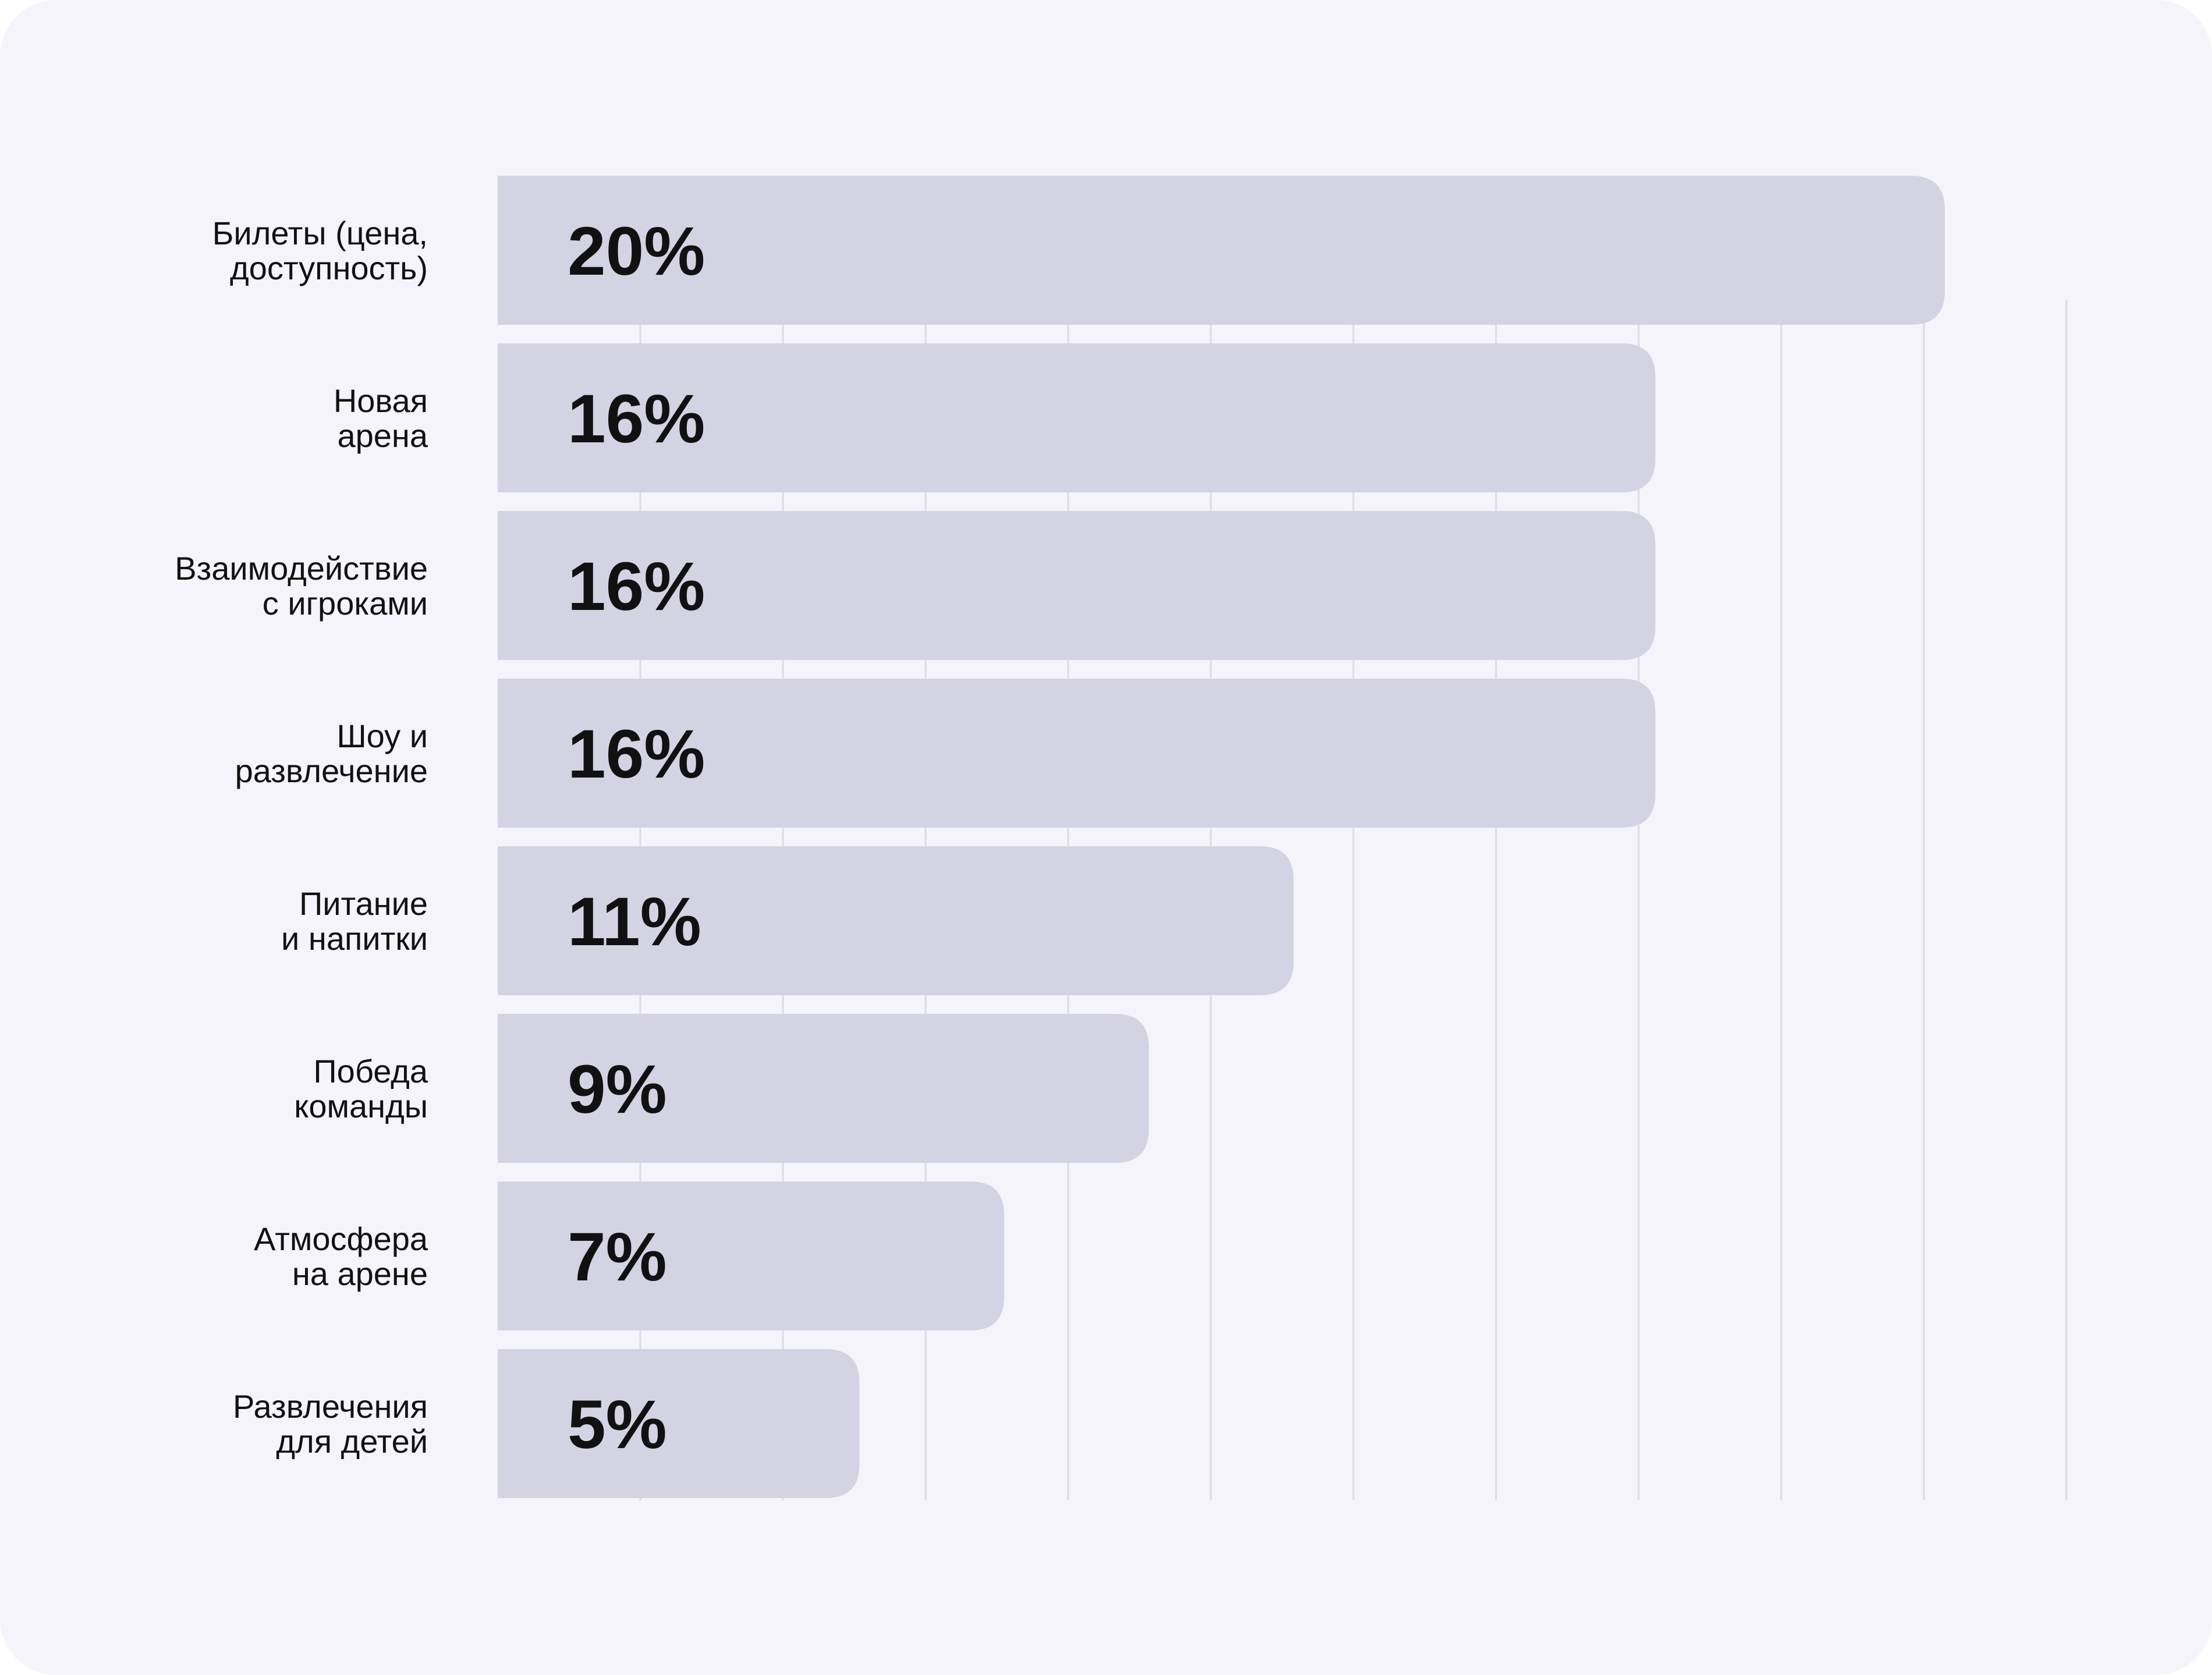  I want to click on category-label: Атмосфера на арене, so click(341, 1256).